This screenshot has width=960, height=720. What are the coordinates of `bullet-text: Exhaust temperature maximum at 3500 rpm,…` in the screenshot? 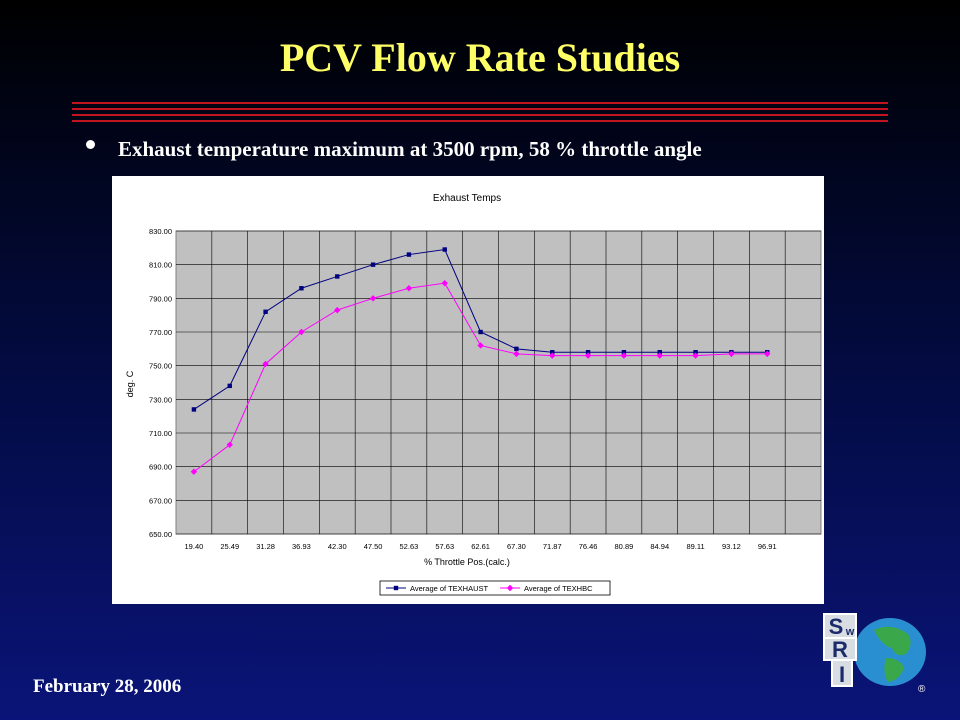 It's located at (410, 149).